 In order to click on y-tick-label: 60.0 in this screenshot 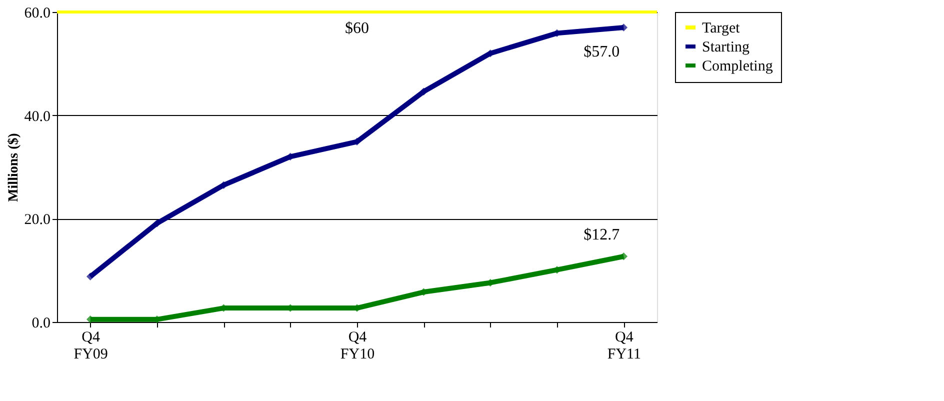, I will do `click(37, 14)`.